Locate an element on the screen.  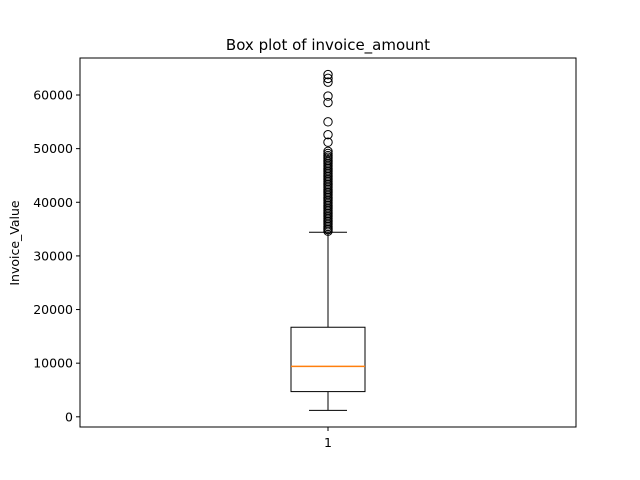
y-tick-label: 0 is located at coordinates (69, 416).